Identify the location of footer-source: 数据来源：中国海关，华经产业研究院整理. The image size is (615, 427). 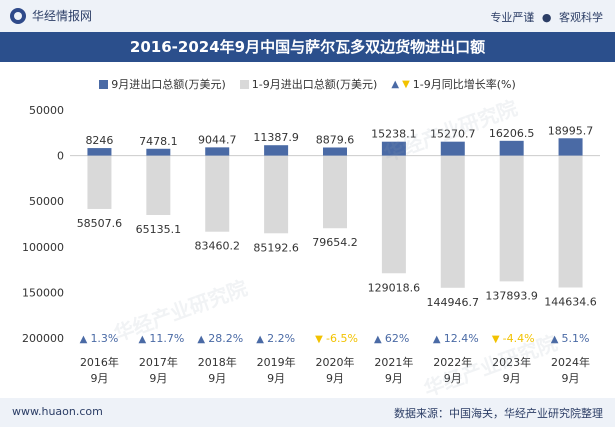
(498, 413).